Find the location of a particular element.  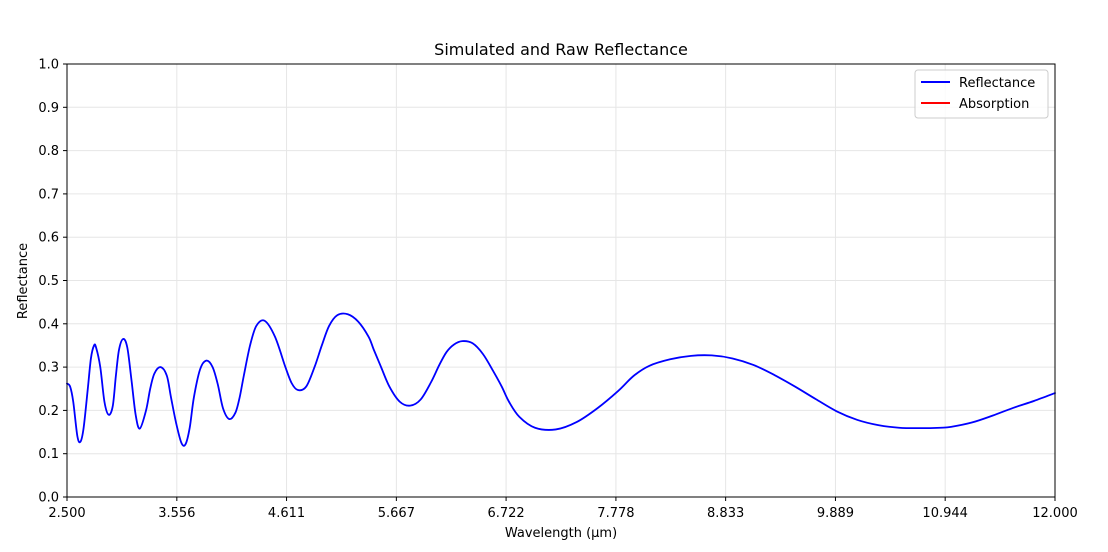

y-tick-label: 0.6 is located at coordinates (48, 238).